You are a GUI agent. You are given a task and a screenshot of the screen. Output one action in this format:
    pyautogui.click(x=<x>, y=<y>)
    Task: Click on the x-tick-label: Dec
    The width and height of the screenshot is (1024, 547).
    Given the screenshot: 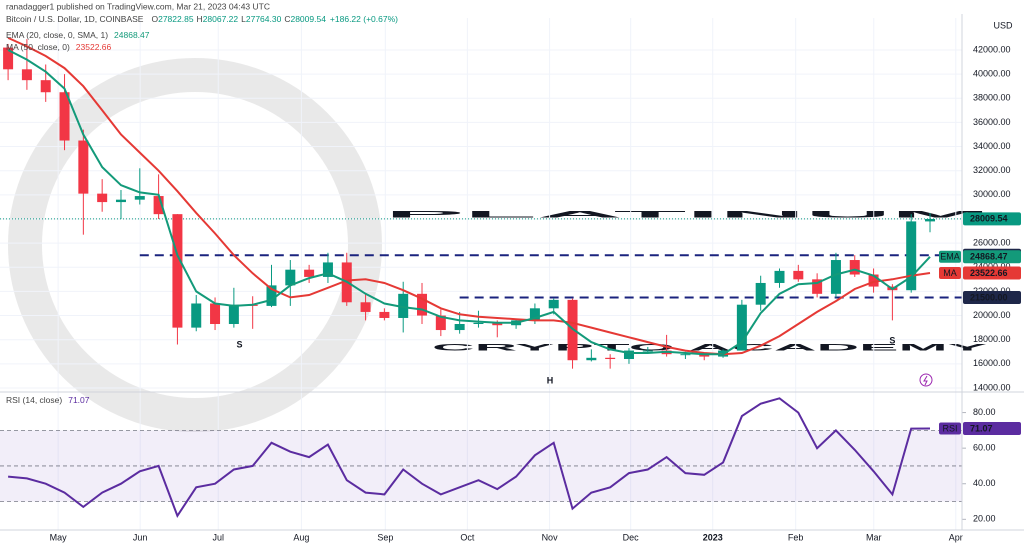 What is the action you would take?
    pyautogui.click(x=631, y=537)
    